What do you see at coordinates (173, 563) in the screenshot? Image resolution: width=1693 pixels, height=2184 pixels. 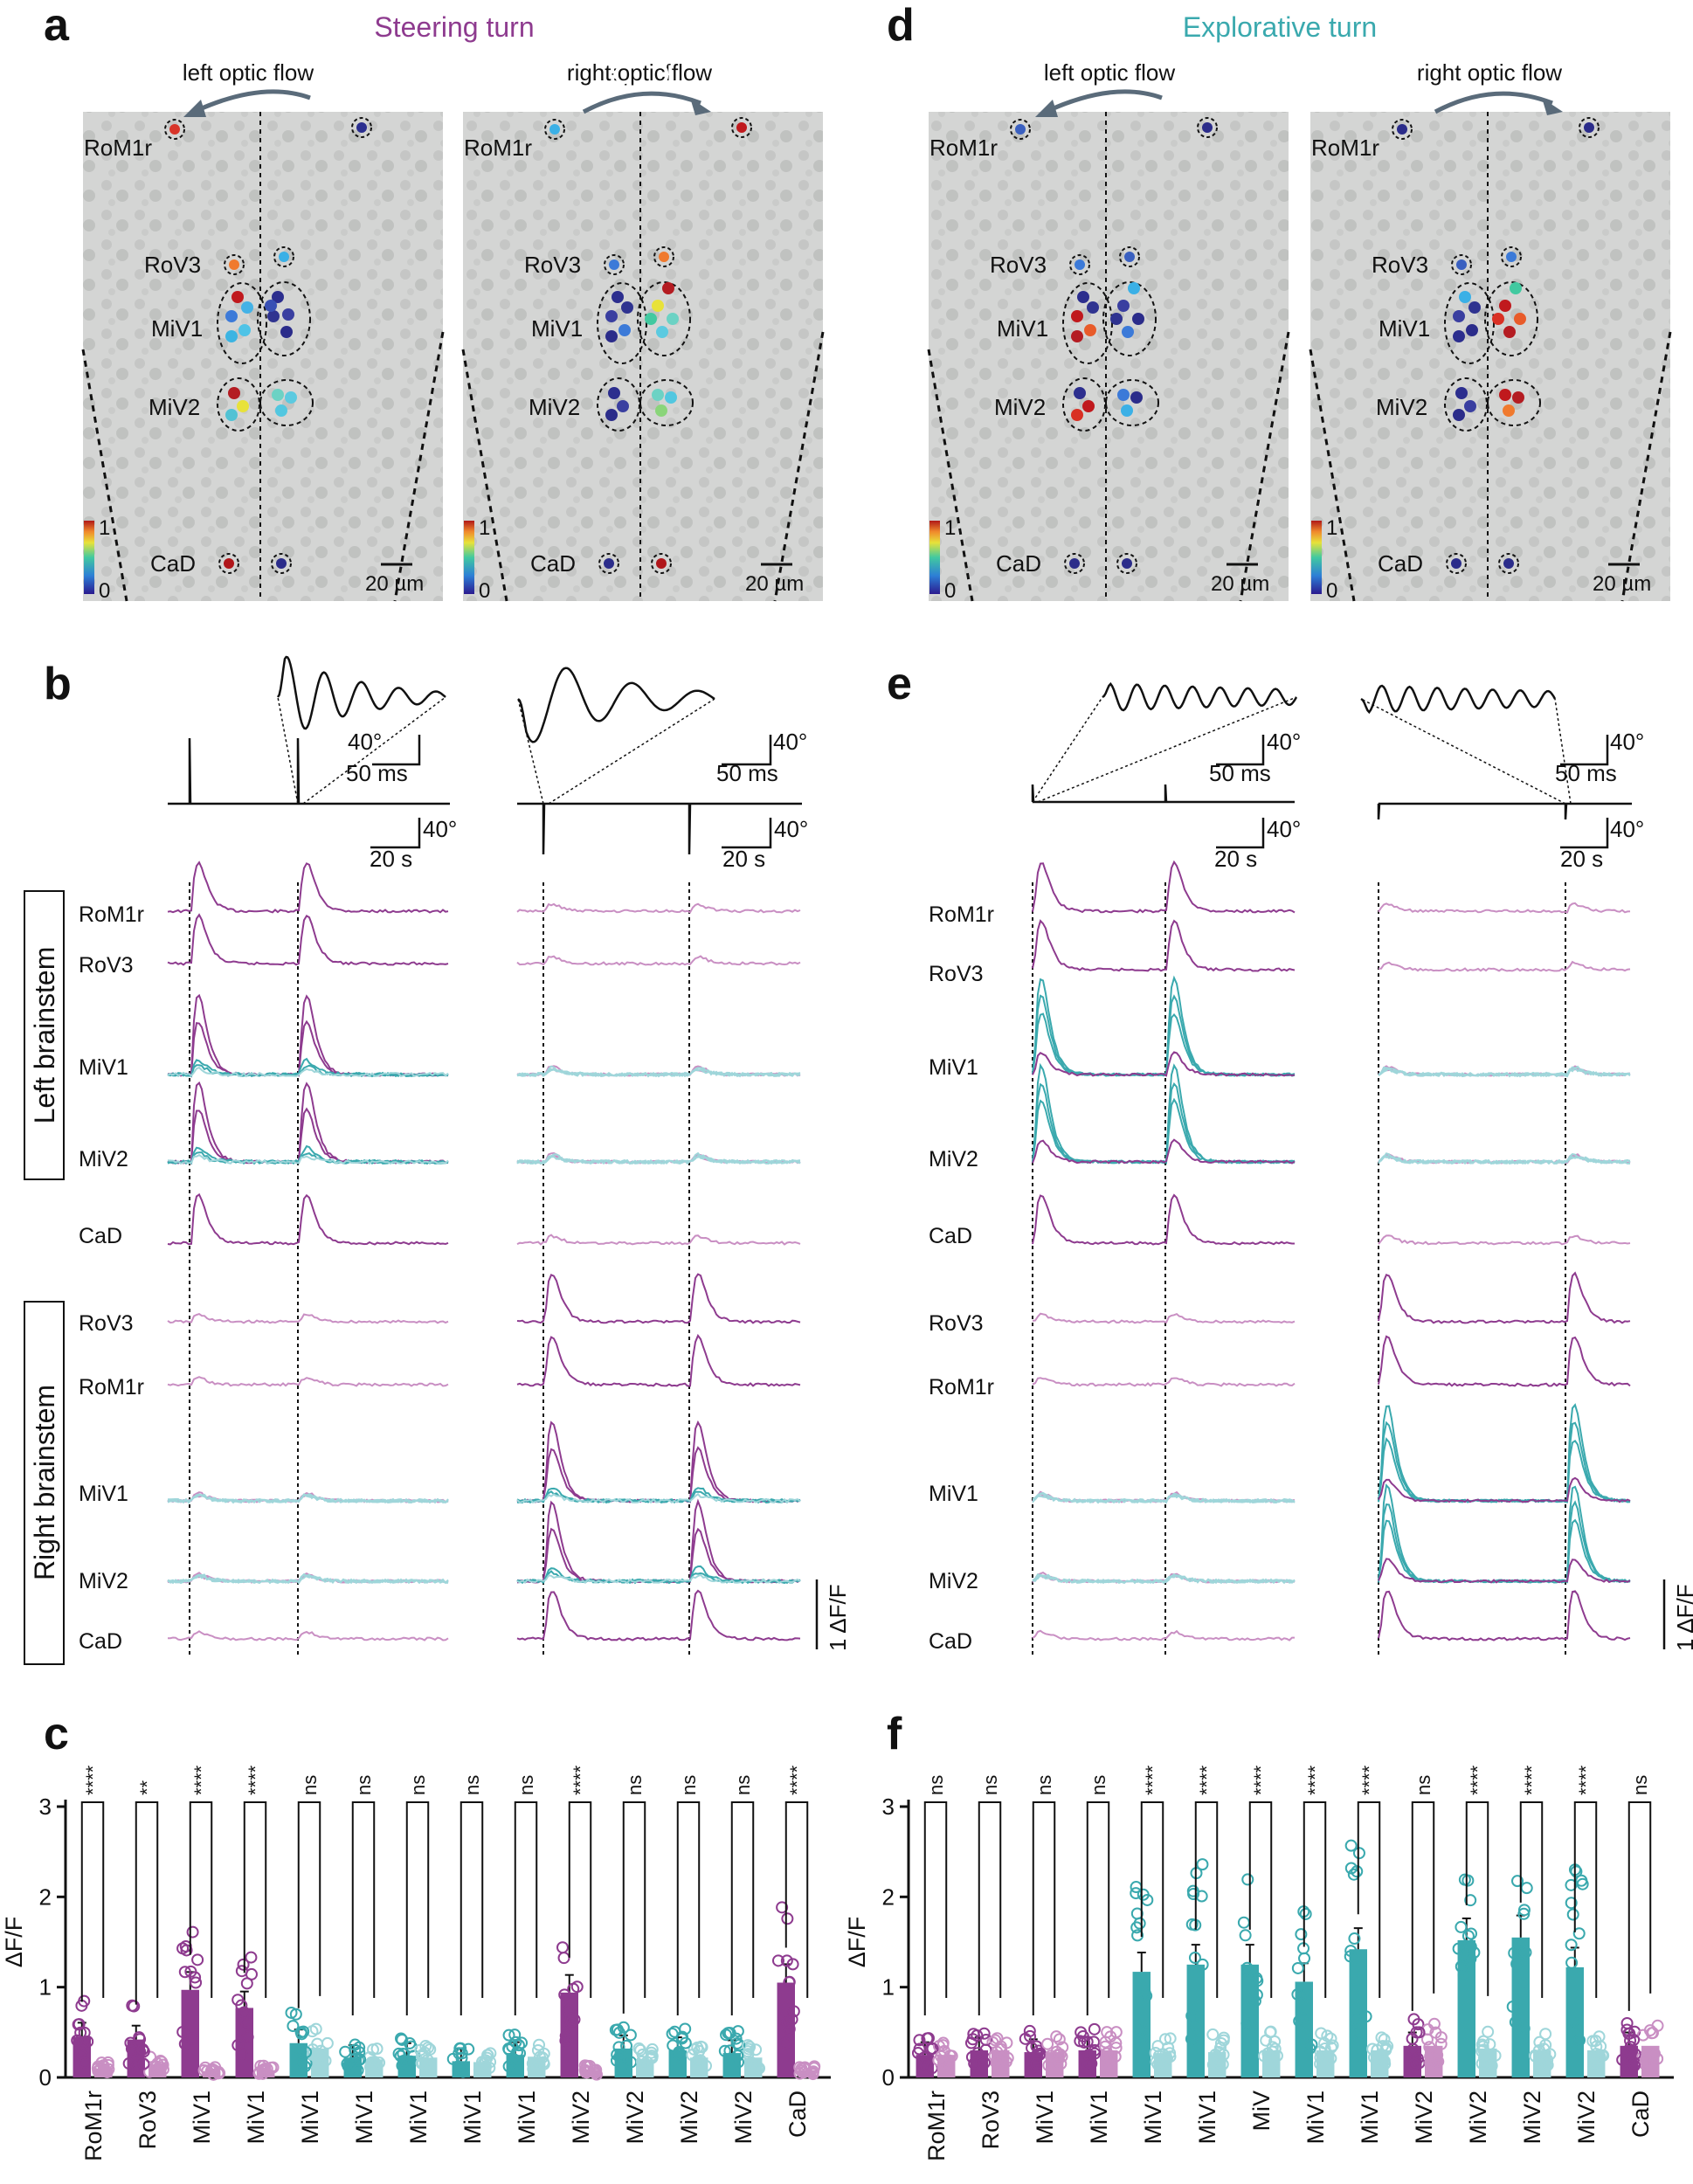 I see `panel-a-left-label-cad: CaD` at bounding box center [173, 563].